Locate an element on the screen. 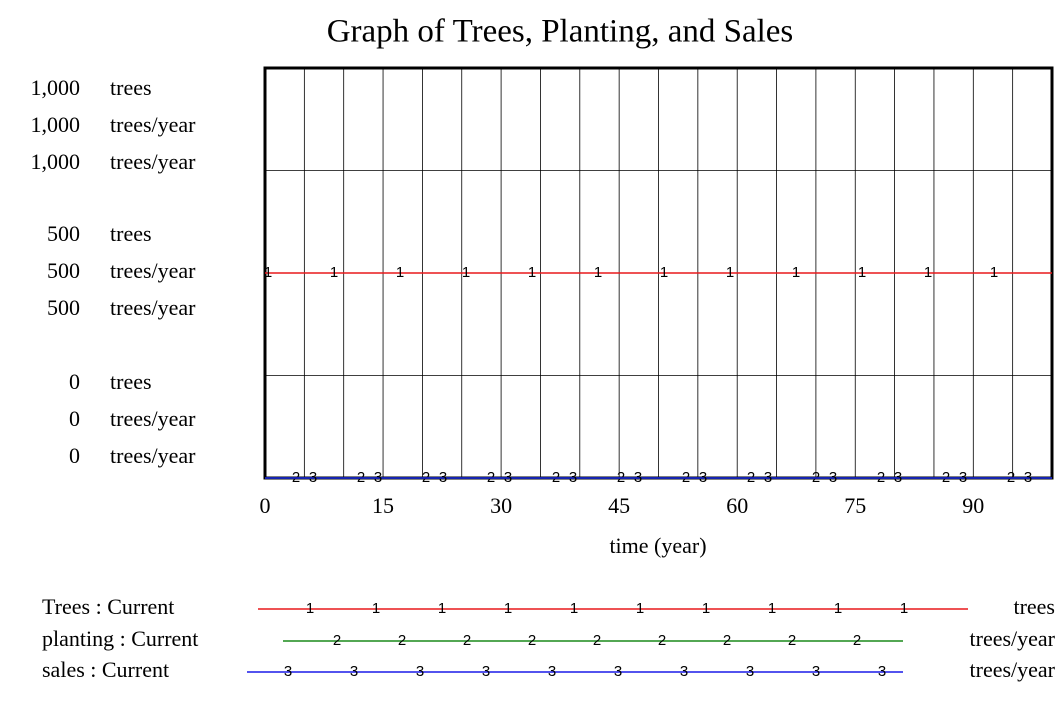 This screenshot has height=704, width=1062. x-axis-label: time (year) is located at coordinates (657, 545).